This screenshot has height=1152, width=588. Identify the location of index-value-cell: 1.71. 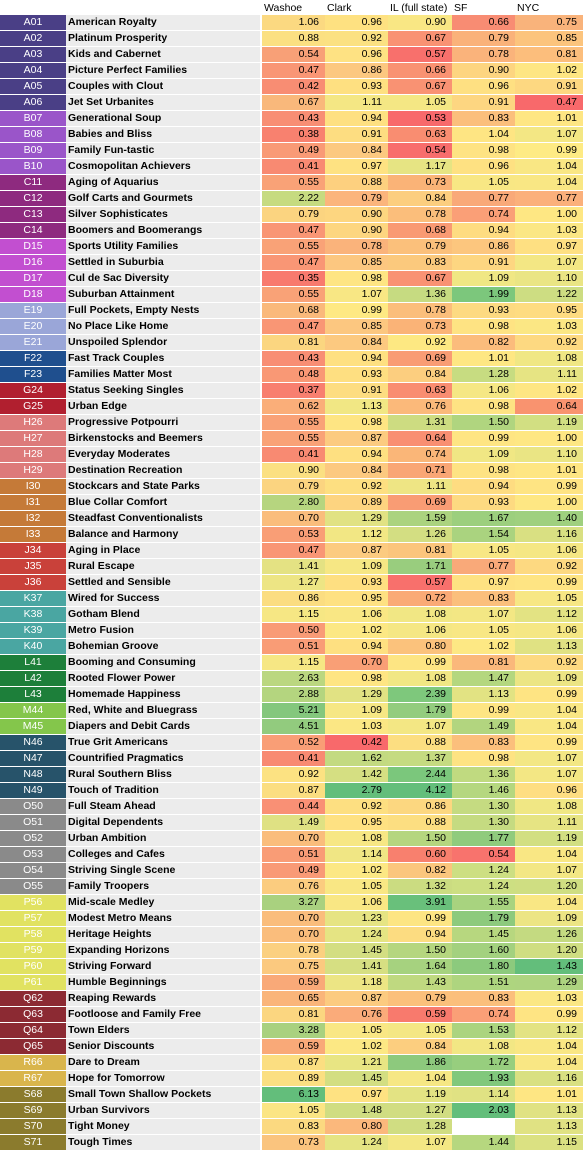
(420, 566).